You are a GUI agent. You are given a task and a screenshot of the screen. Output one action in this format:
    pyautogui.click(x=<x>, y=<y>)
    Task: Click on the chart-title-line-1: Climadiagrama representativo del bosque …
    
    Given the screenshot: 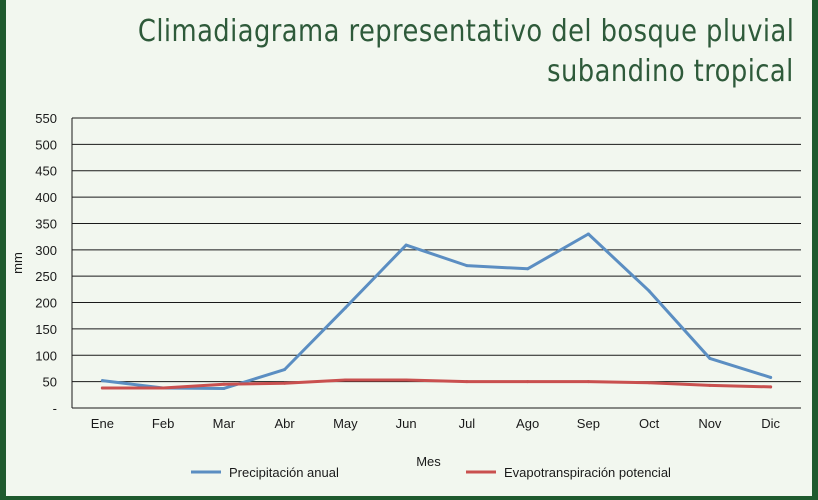 What is the action you would take?
    pyautogui.click(x=465, y=31)
    